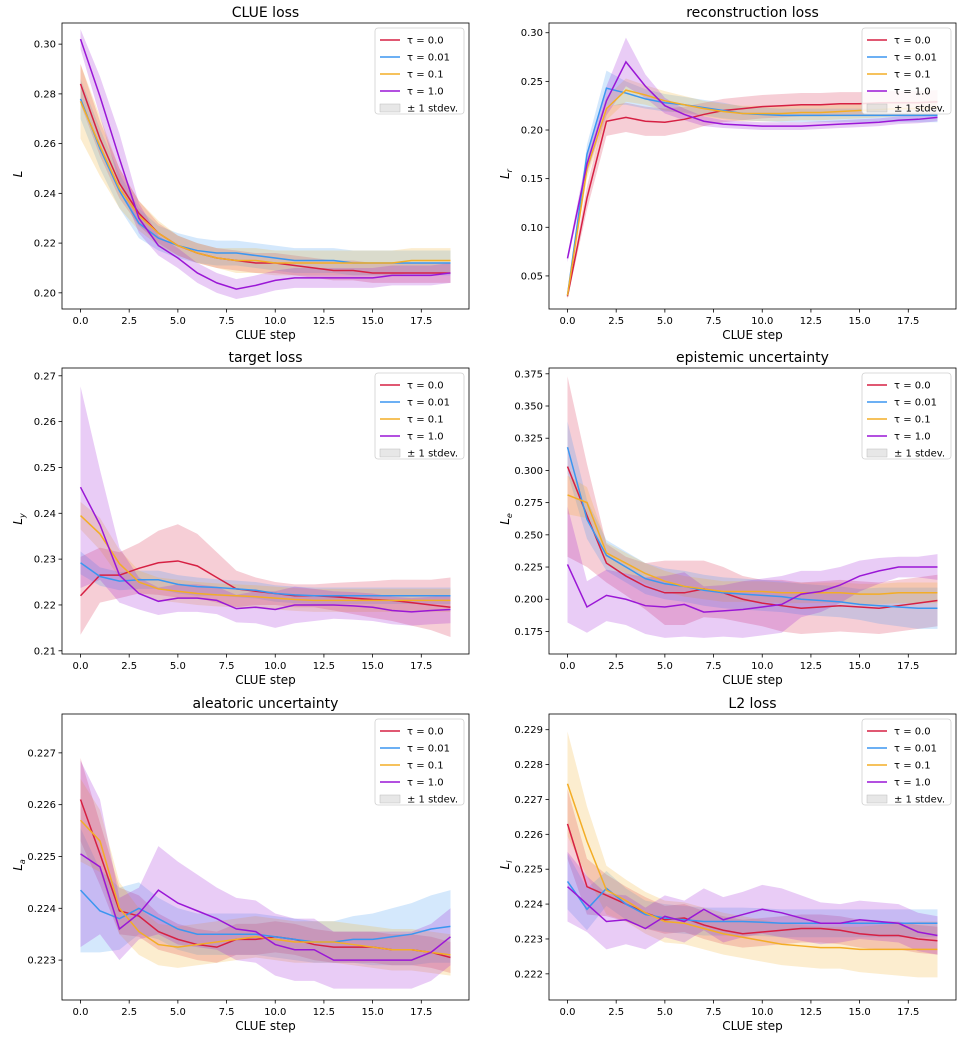 This screenshot has height=1043, width=962. I want to click on y-tick-label: 0.250, so click(528, 535).